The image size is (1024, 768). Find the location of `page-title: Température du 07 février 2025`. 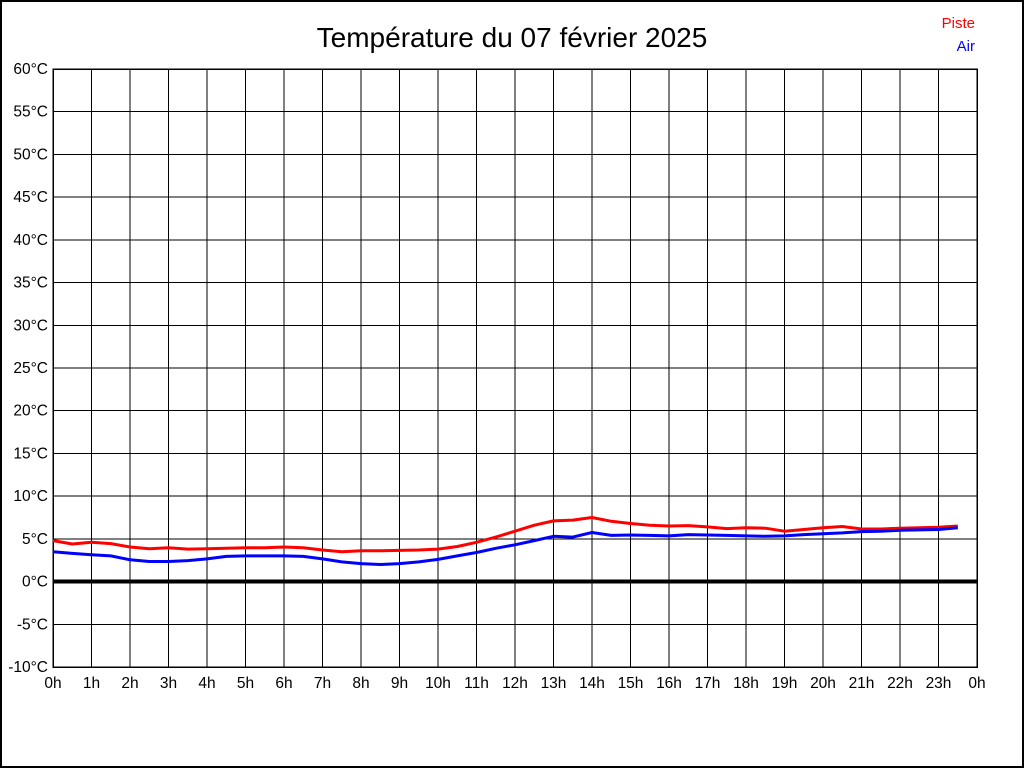

page-title: Température du 07 février 2025 is located at coordinates (512, 37).